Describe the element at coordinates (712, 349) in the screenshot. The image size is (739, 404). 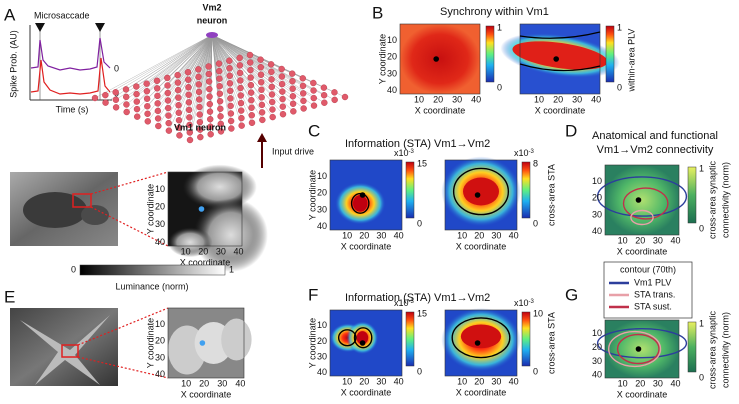
I see `colorbar-label: cross-area synaptic` at that location.